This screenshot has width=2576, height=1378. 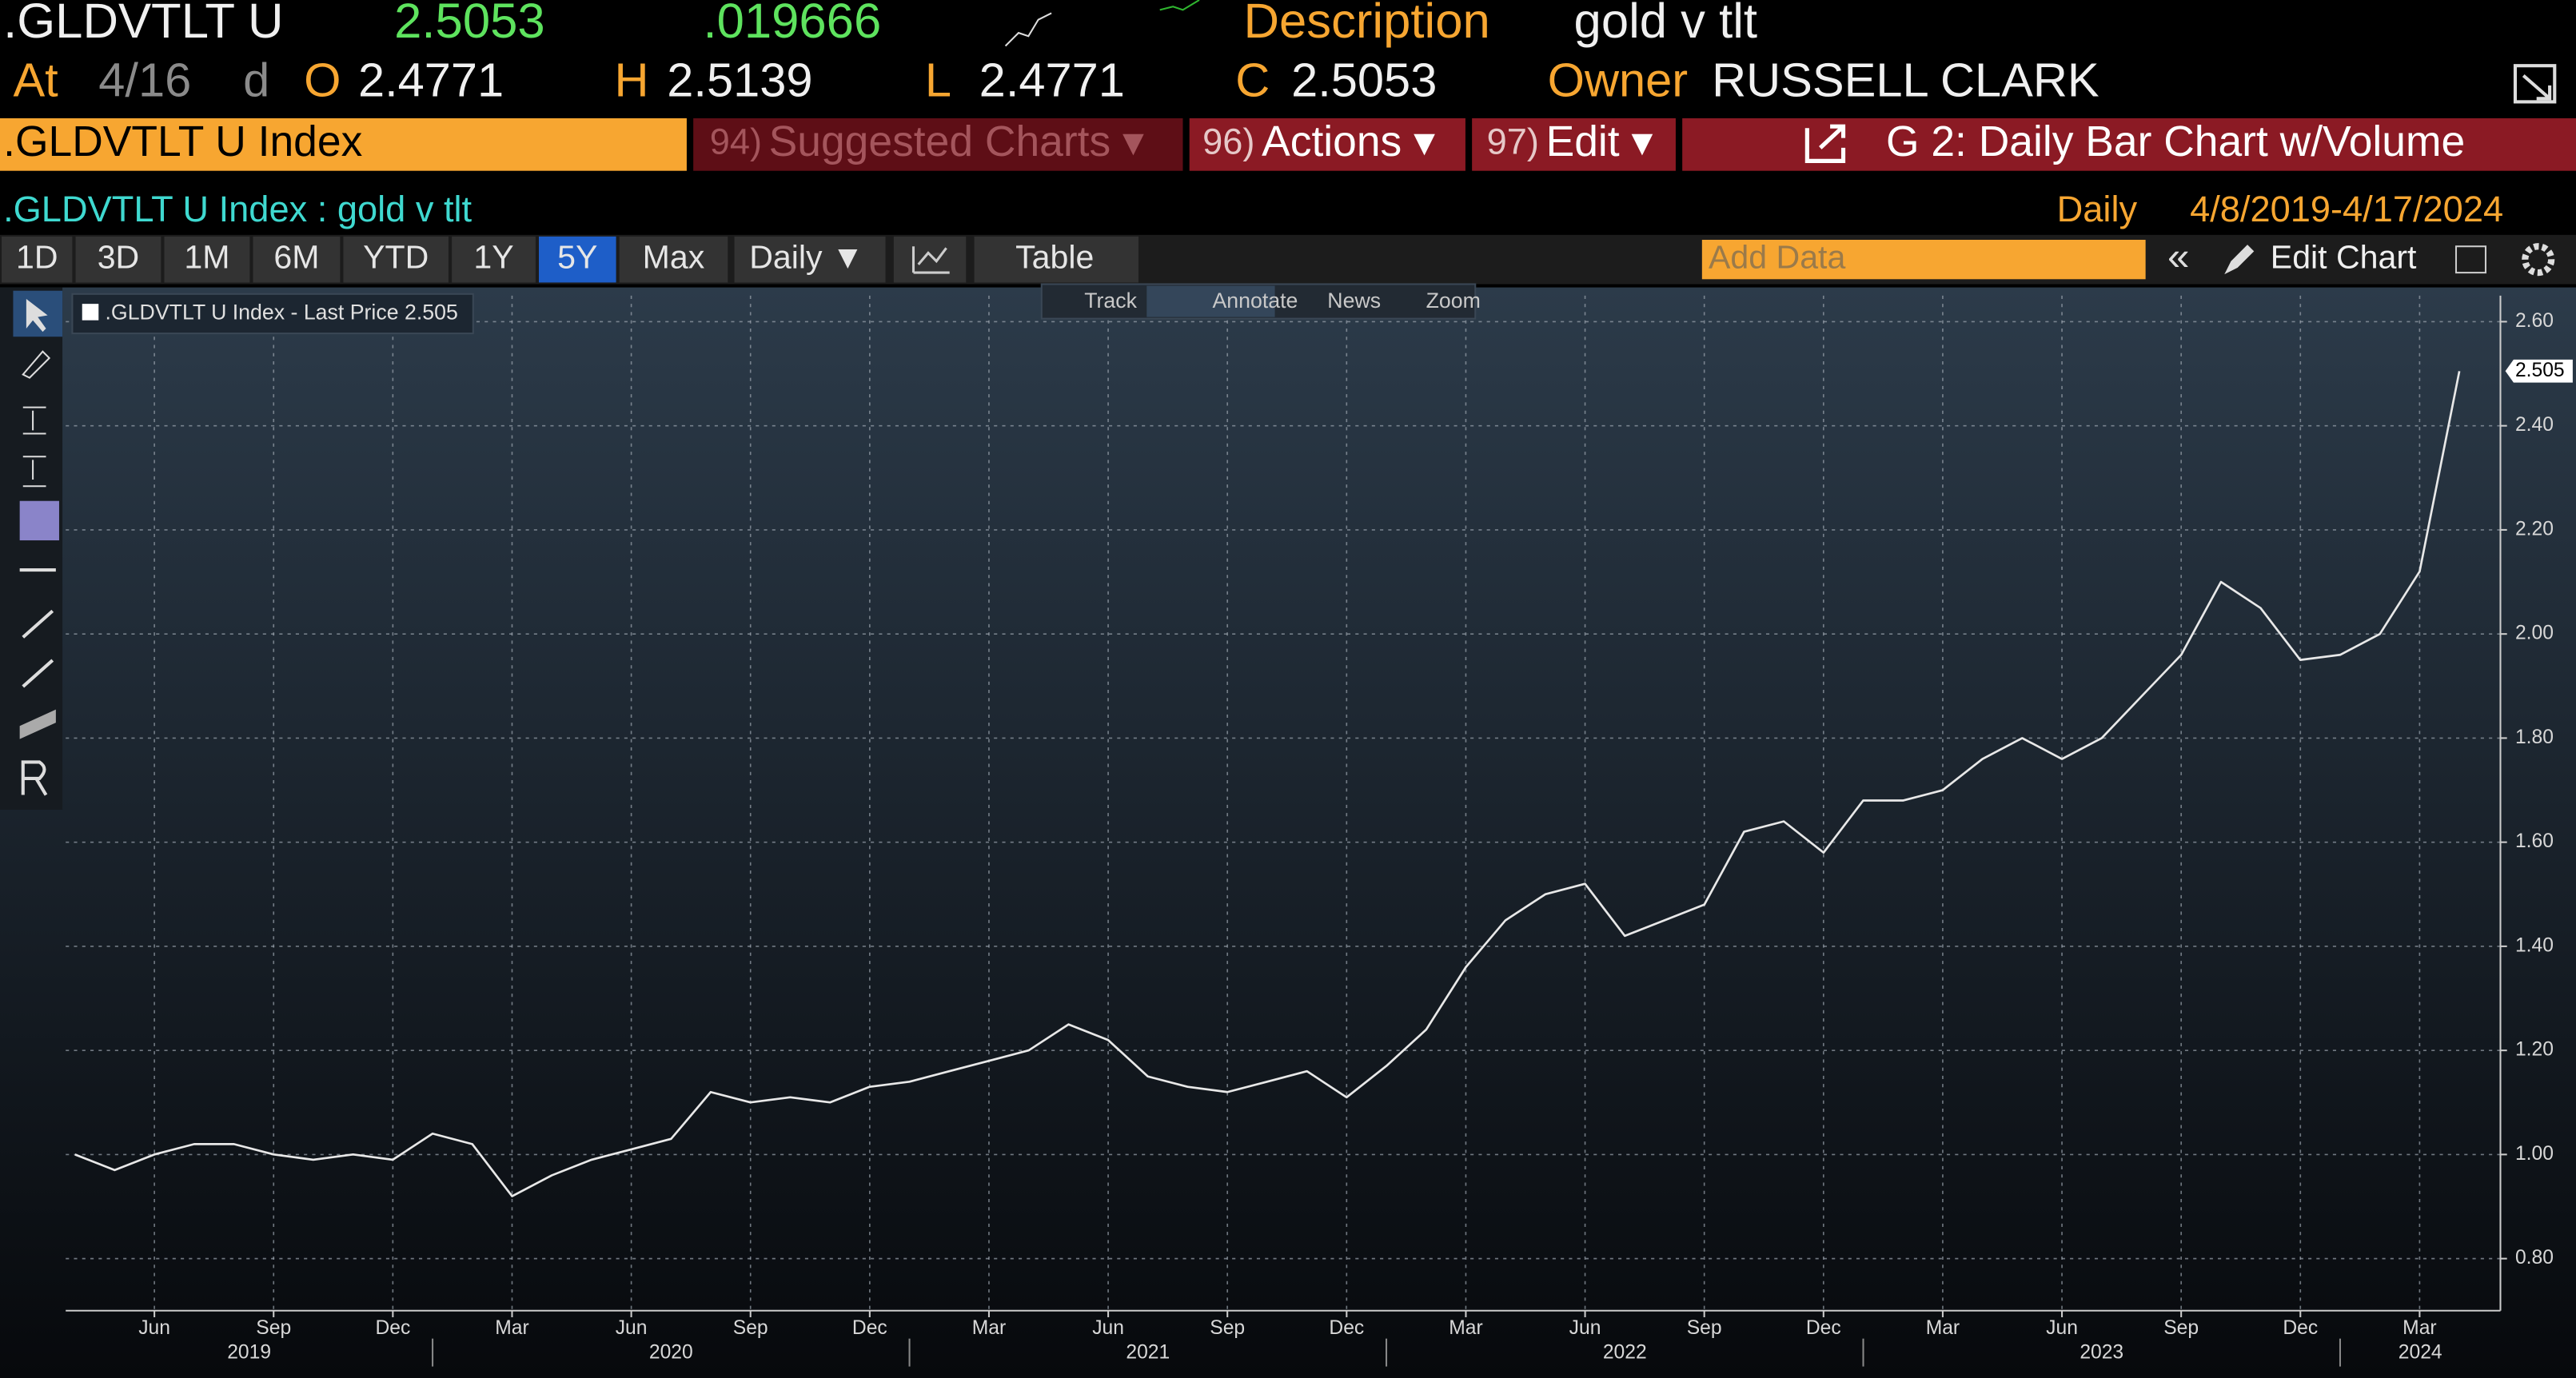 I want to click on y-tick-label: 1.40, so click(x=2535, y=945).